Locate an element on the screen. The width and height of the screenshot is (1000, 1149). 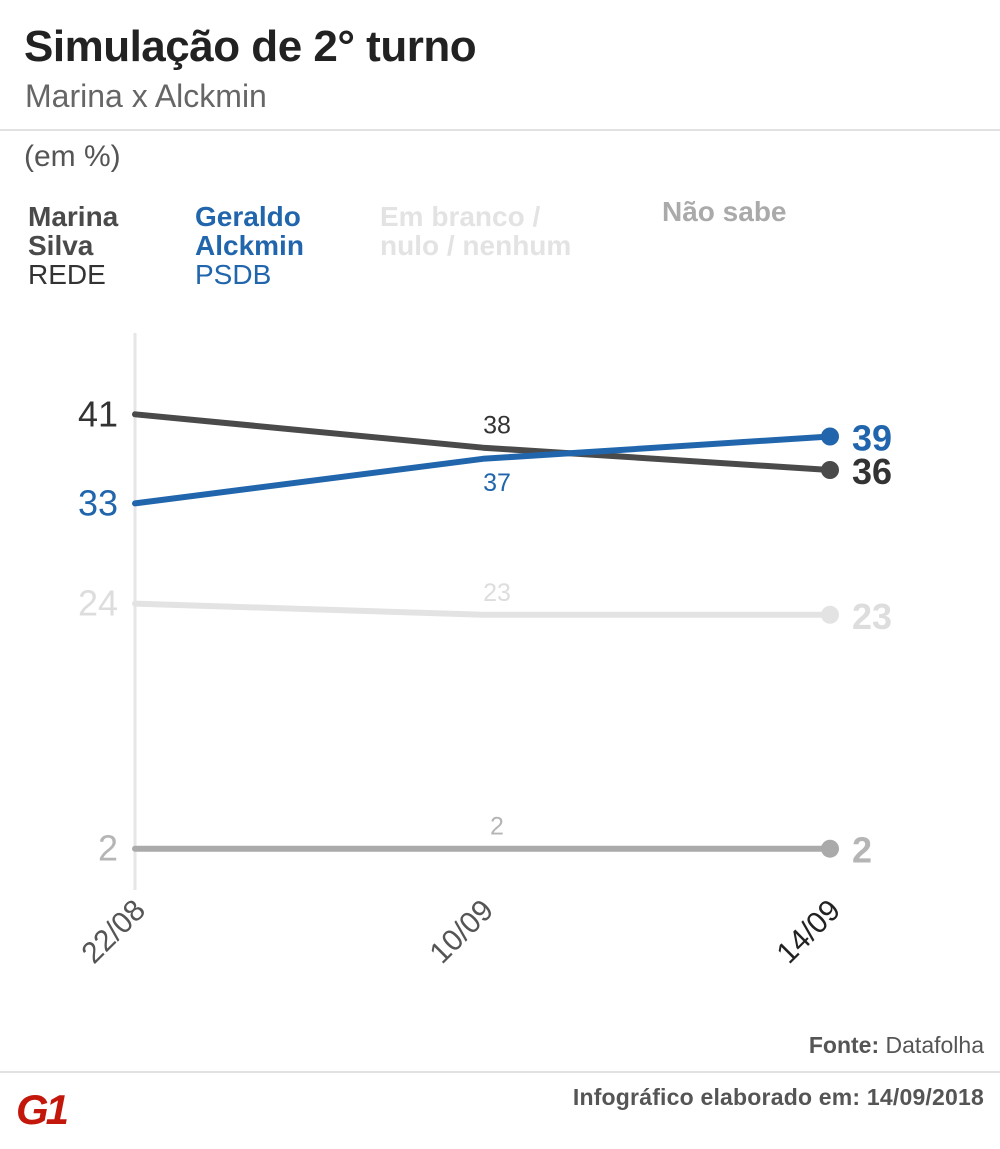
header-divider is located at coordinates (500, 130).